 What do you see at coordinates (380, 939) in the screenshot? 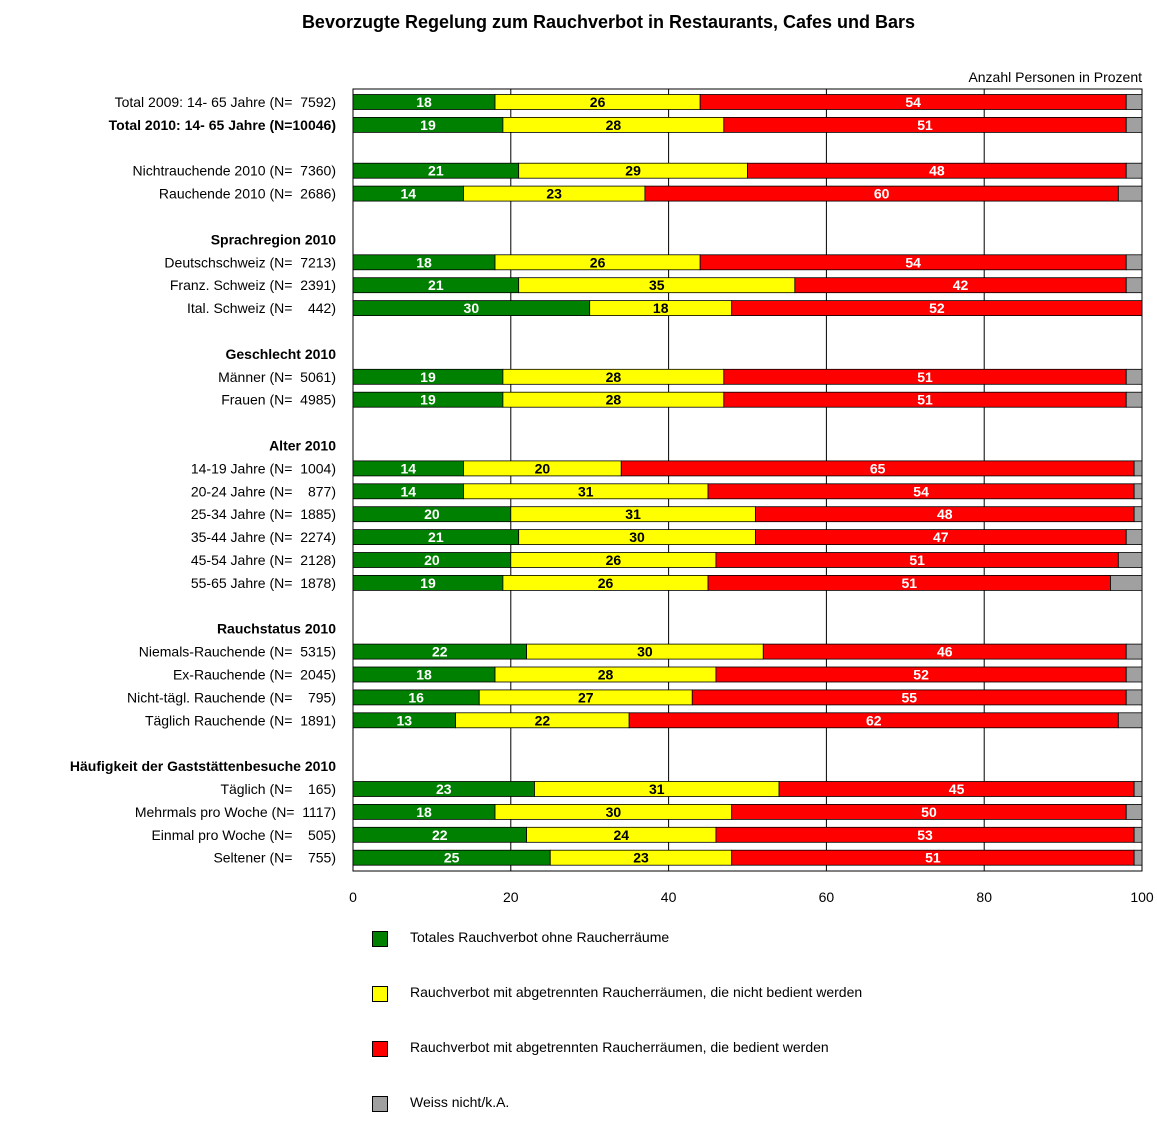
I see `legend-swatch-total-ban` at bounding box center [380, 939].